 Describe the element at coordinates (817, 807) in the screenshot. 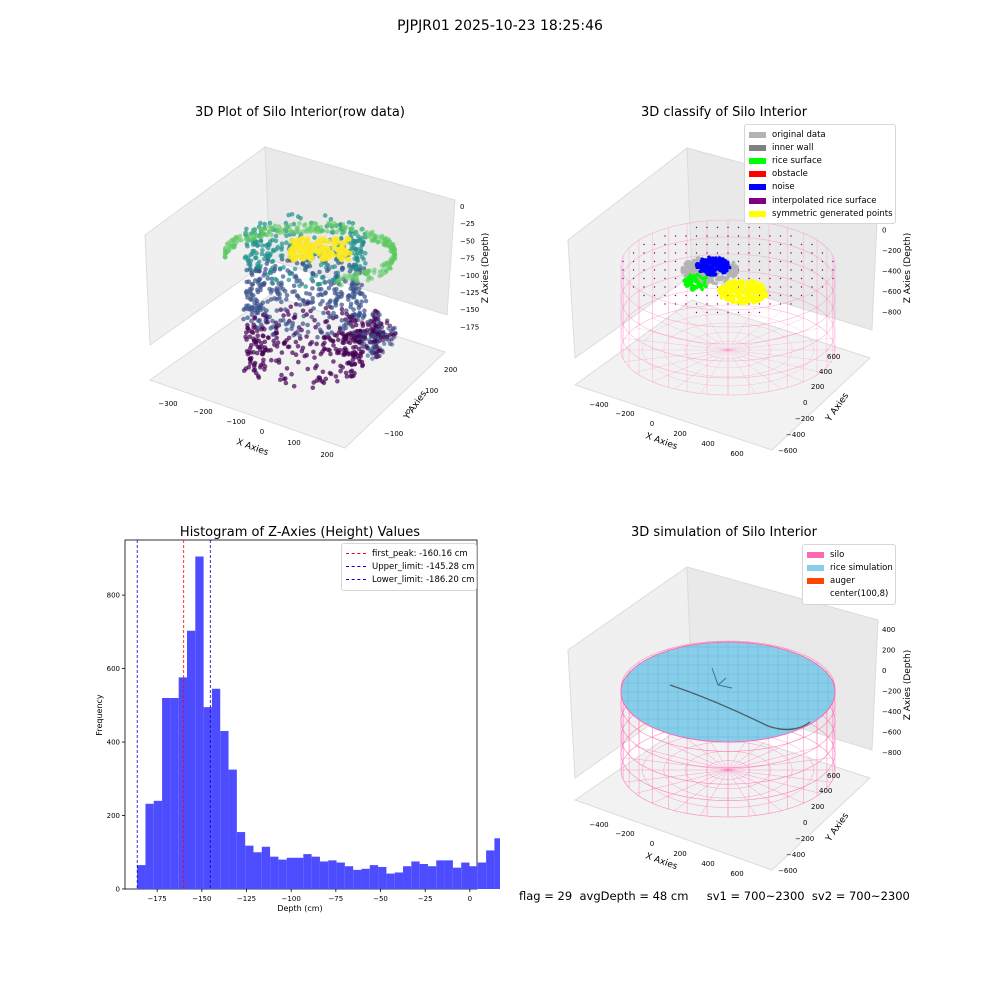

I see `simulation-y-tick-label: 200` at that location.